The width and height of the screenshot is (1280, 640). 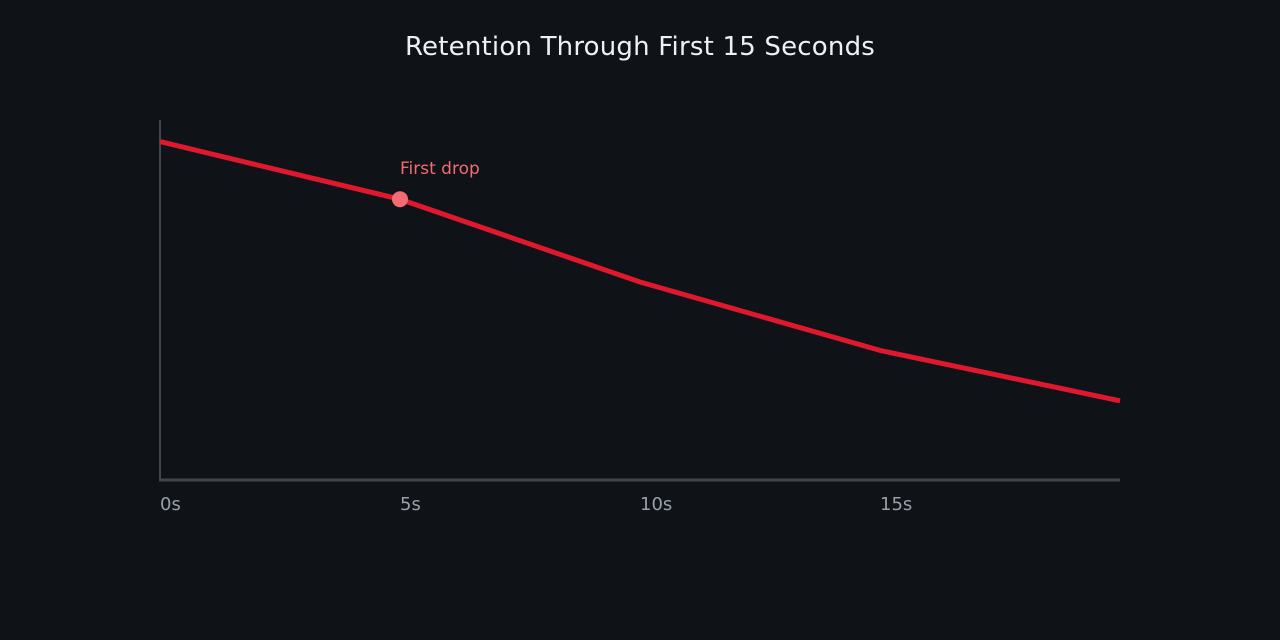 I want to click on chart-title: Retention Through First 15 Seconds, so click(x=640, y=47).